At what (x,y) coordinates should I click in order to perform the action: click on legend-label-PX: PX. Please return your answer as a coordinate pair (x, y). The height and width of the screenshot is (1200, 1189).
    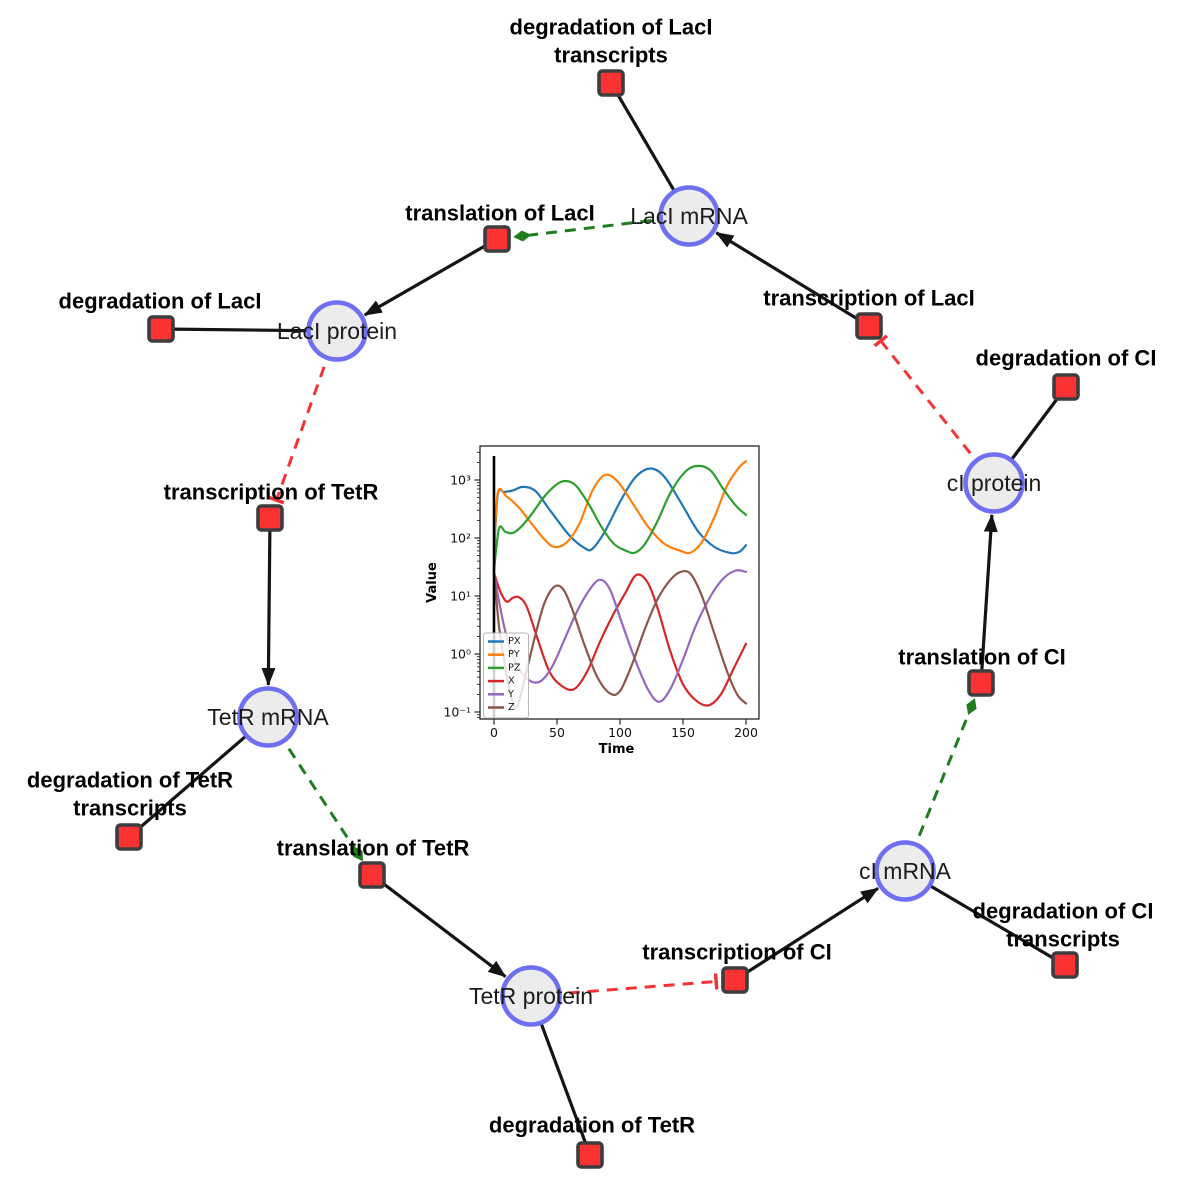
    Looking at the image, I should click on (514, 641).